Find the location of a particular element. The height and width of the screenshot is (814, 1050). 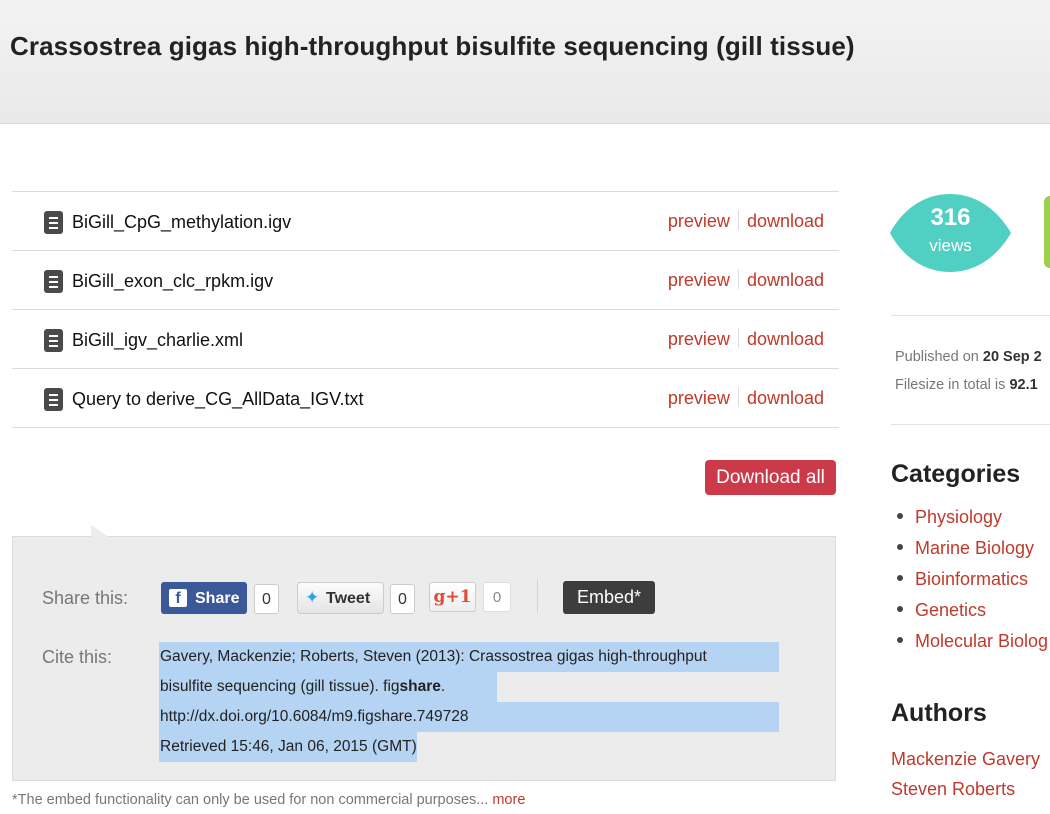

file-row: BiGill_igv_charlie.xml preview download is located at coordinates (425, 339).